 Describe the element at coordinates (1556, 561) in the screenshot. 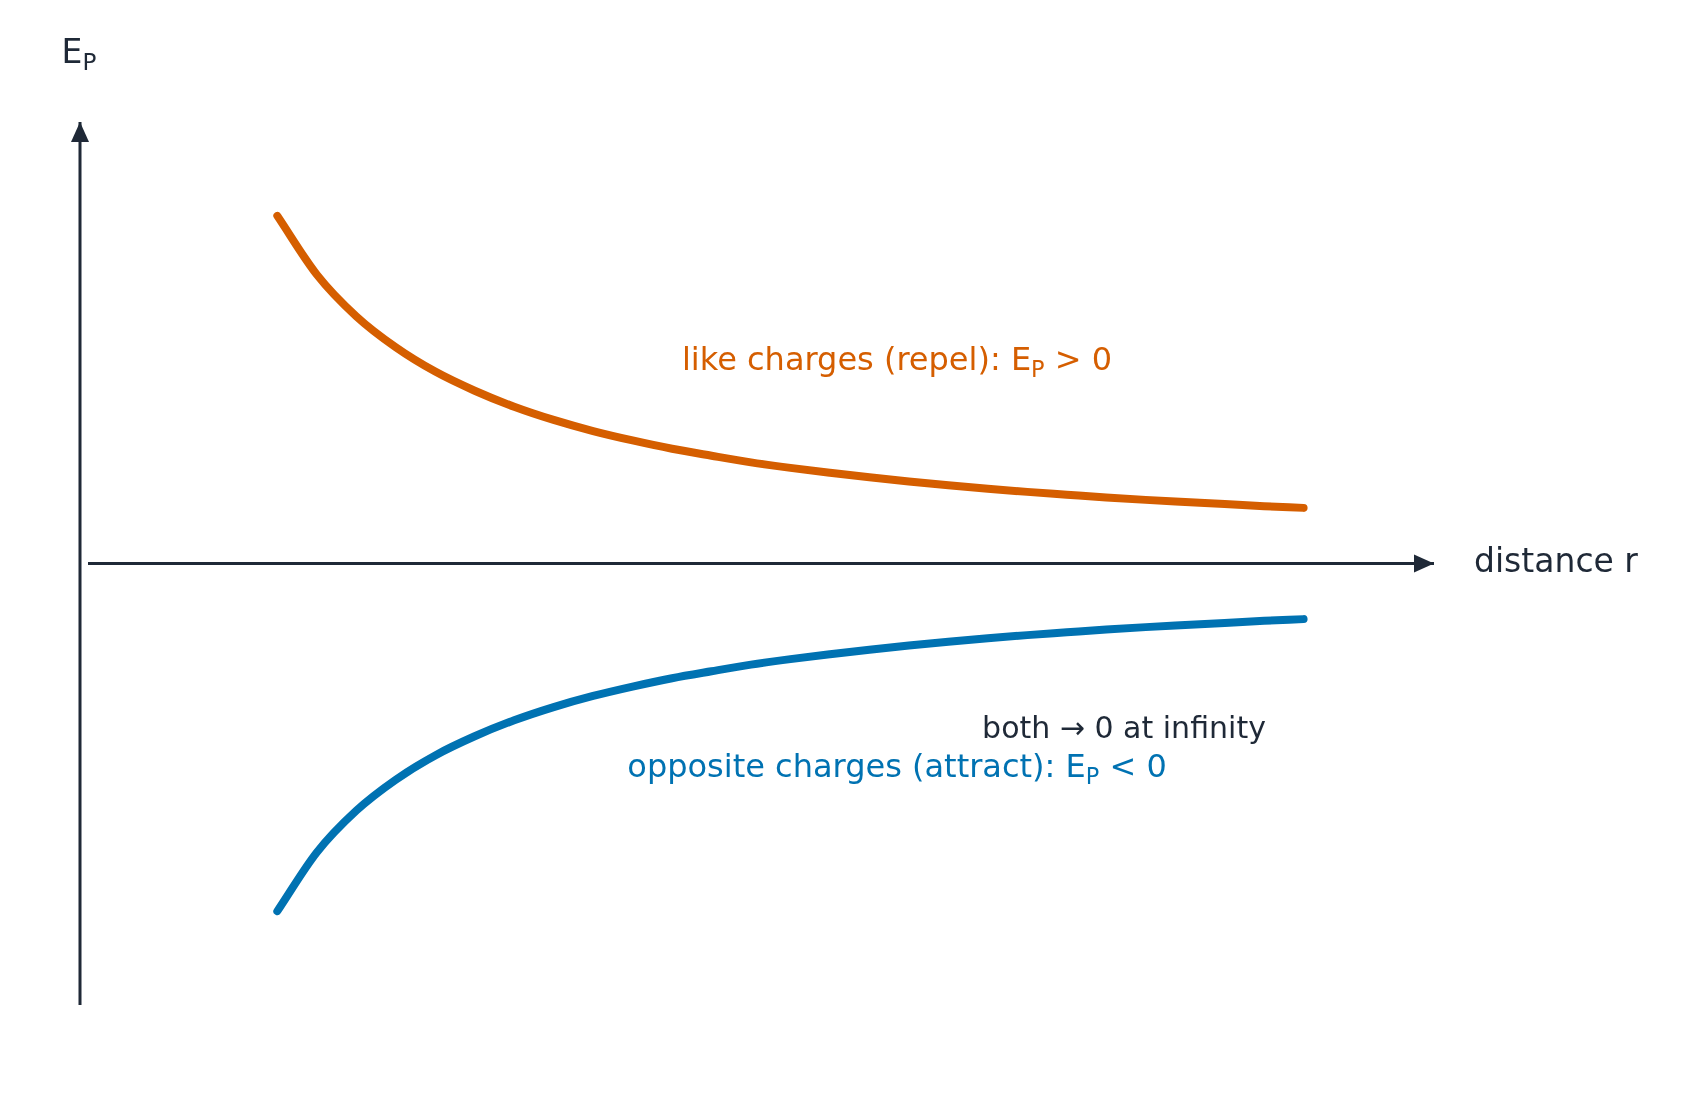

I see `x-axis-title: distance r` at that location.